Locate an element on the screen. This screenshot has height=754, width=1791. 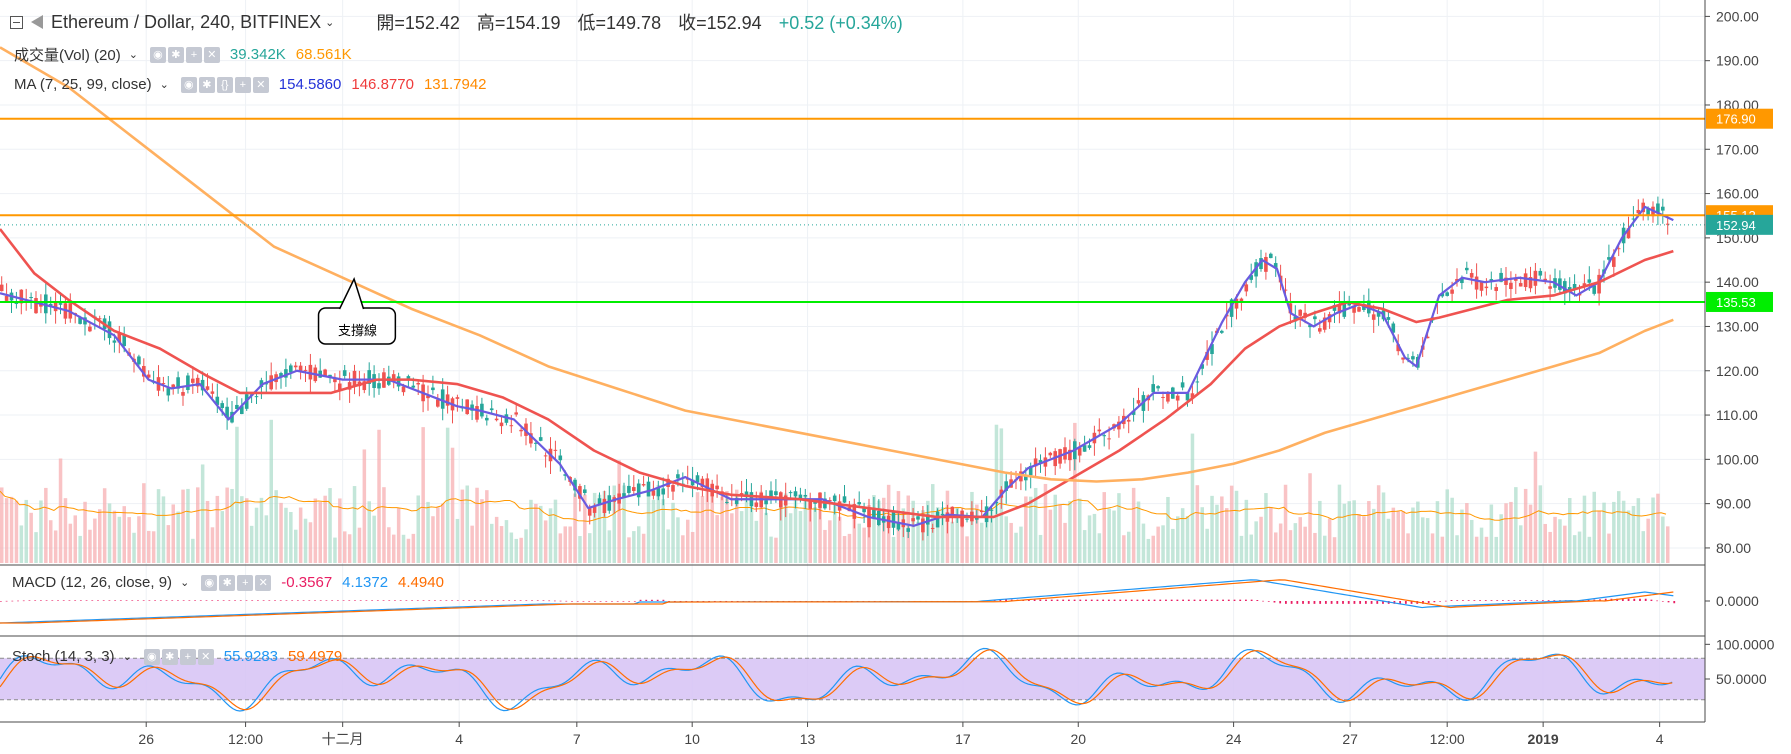
ma-label: MA (7, 25, 99, close) is located at coordinates (83, 84).